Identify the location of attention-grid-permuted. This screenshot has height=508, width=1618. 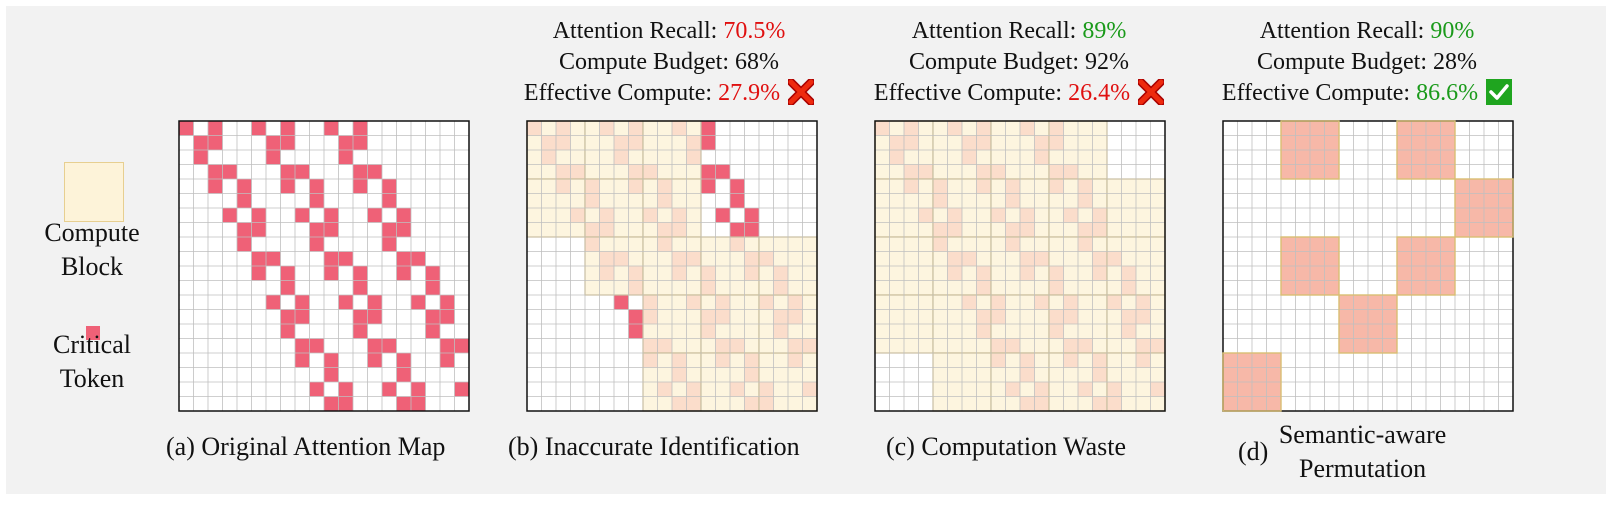
(1368, 266).